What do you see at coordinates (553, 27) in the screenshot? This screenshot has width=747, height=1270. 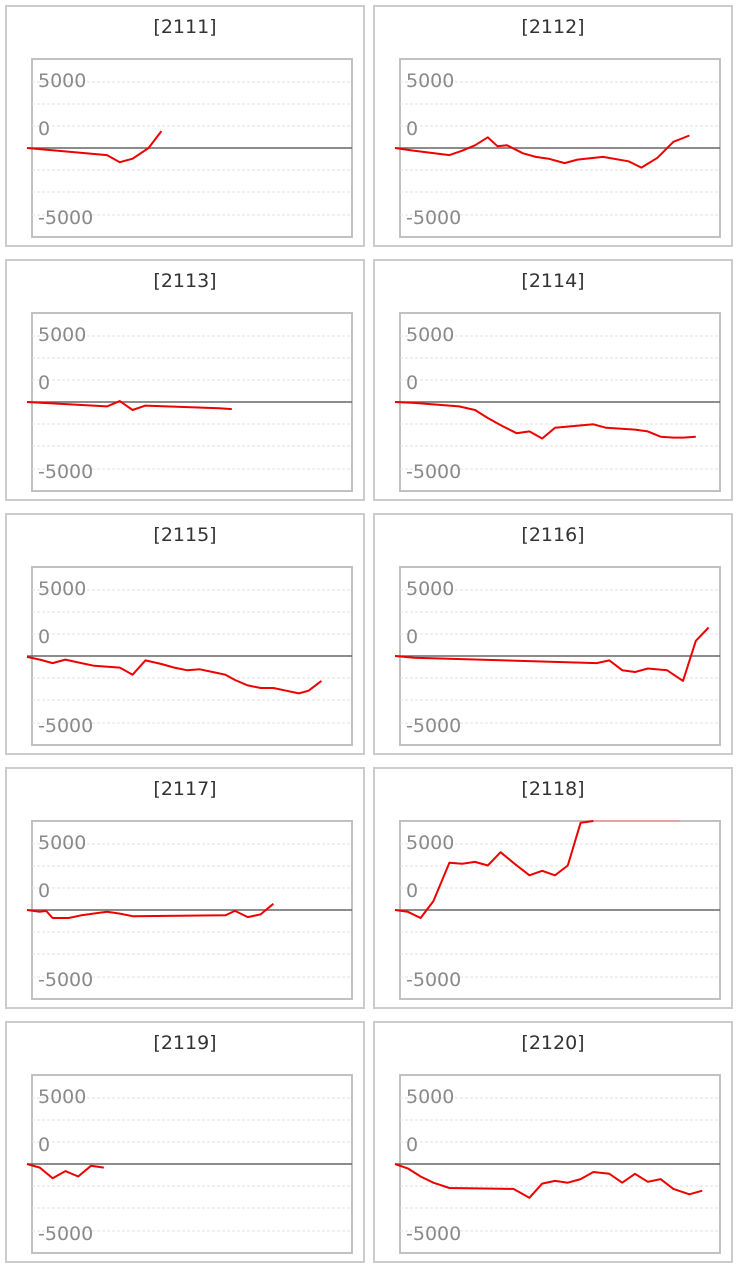 I see `chart-title: [2112]` at bounding box center [553, 27].